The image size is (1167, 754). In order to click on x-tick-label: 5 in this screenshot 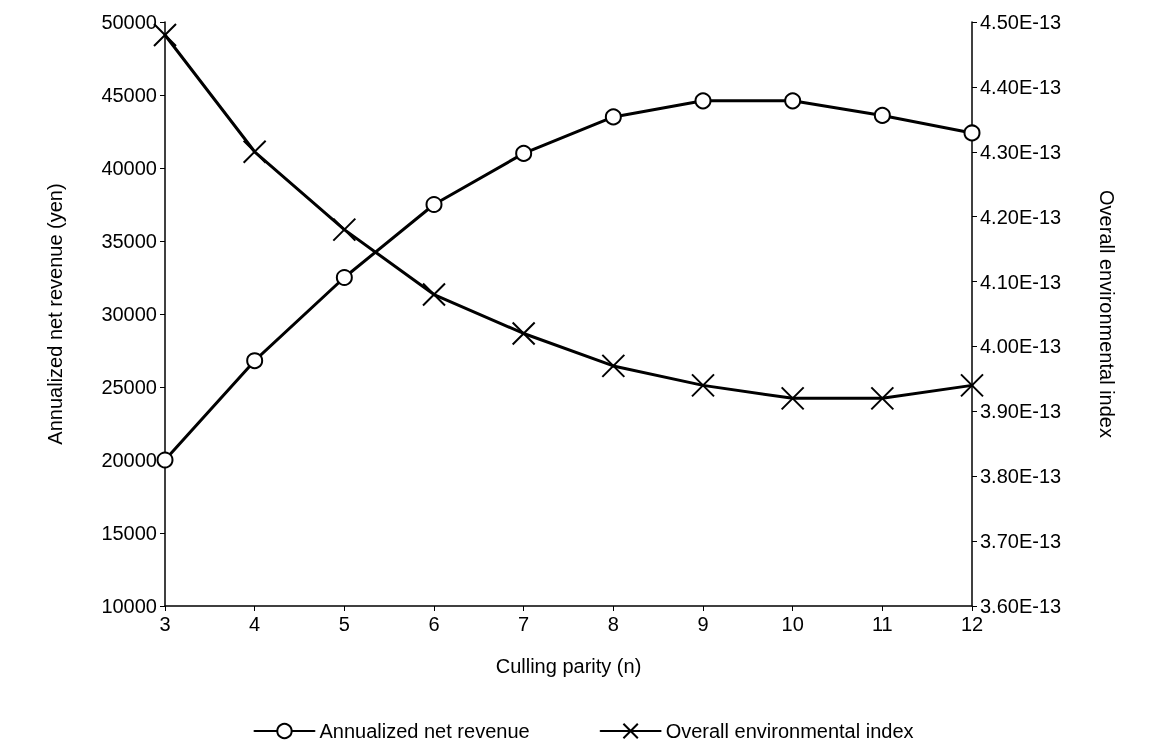, I will do `click(344, 624)`.